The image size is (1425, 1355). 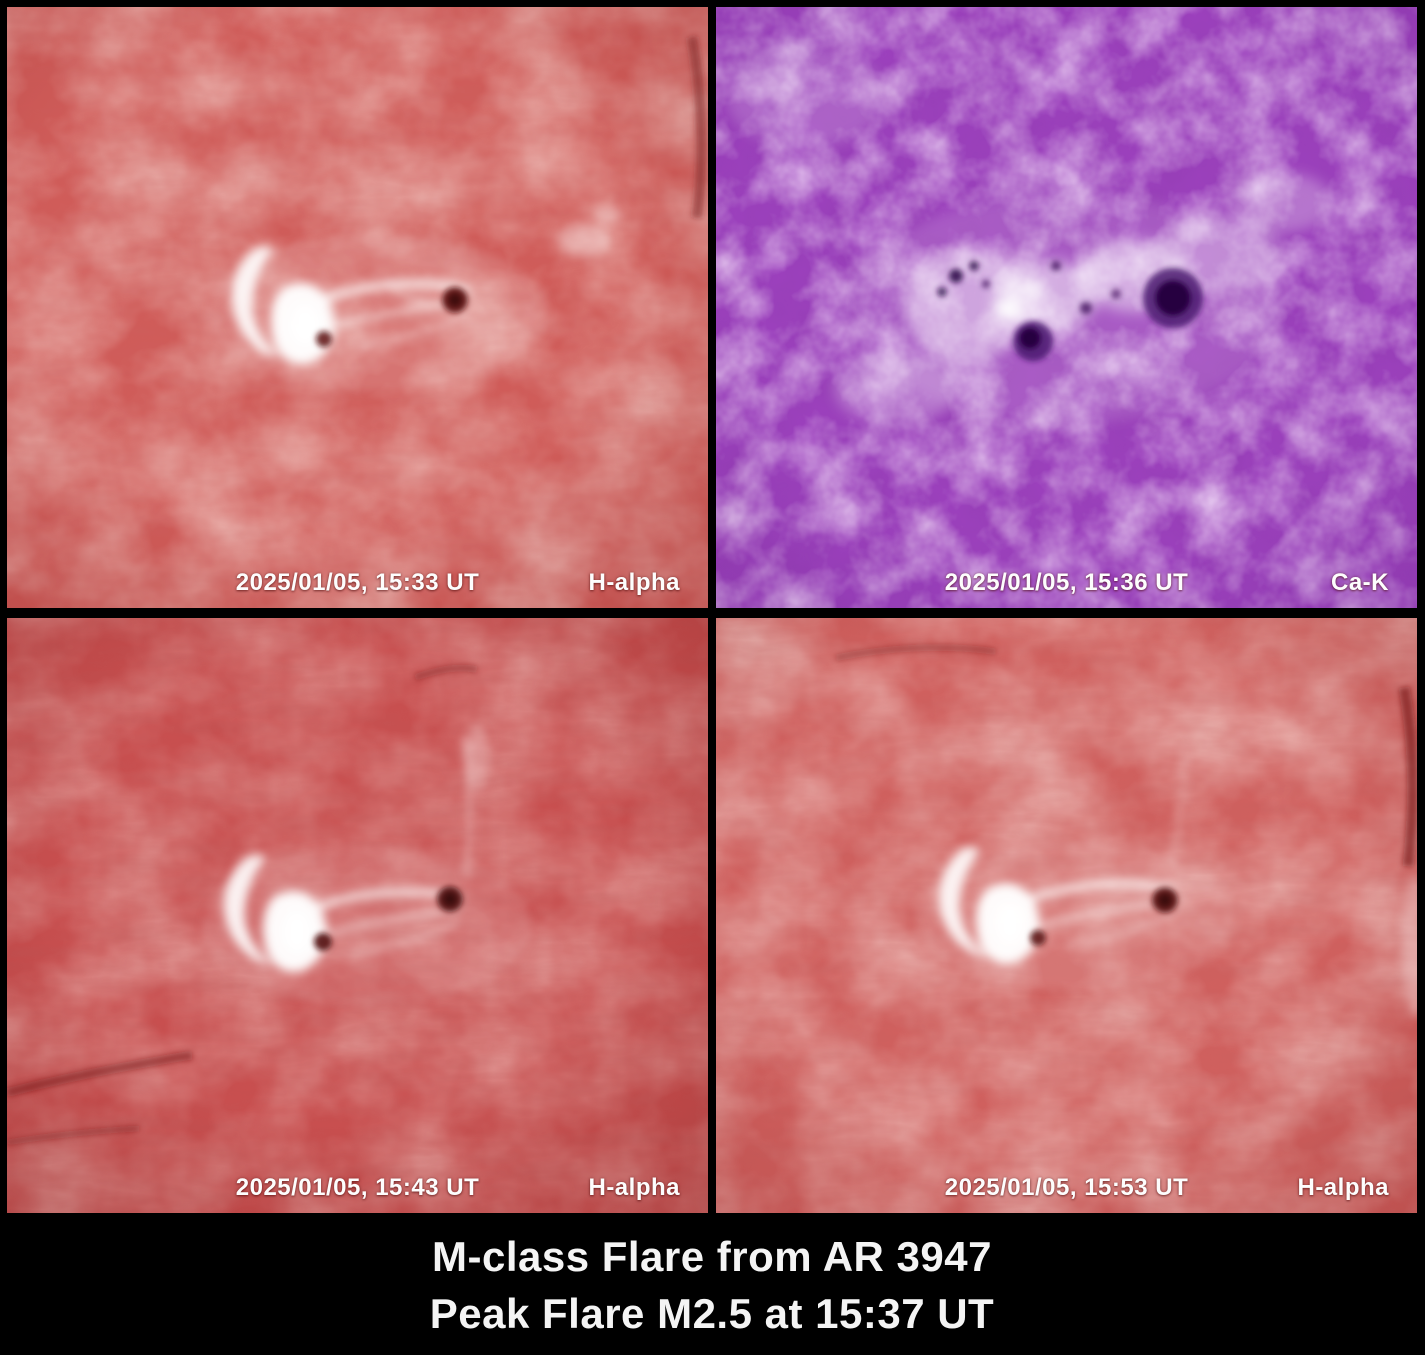 I want to click on timestamp-label: 2025/01/05, 15:36 UT, so click(x=1066, y=582).